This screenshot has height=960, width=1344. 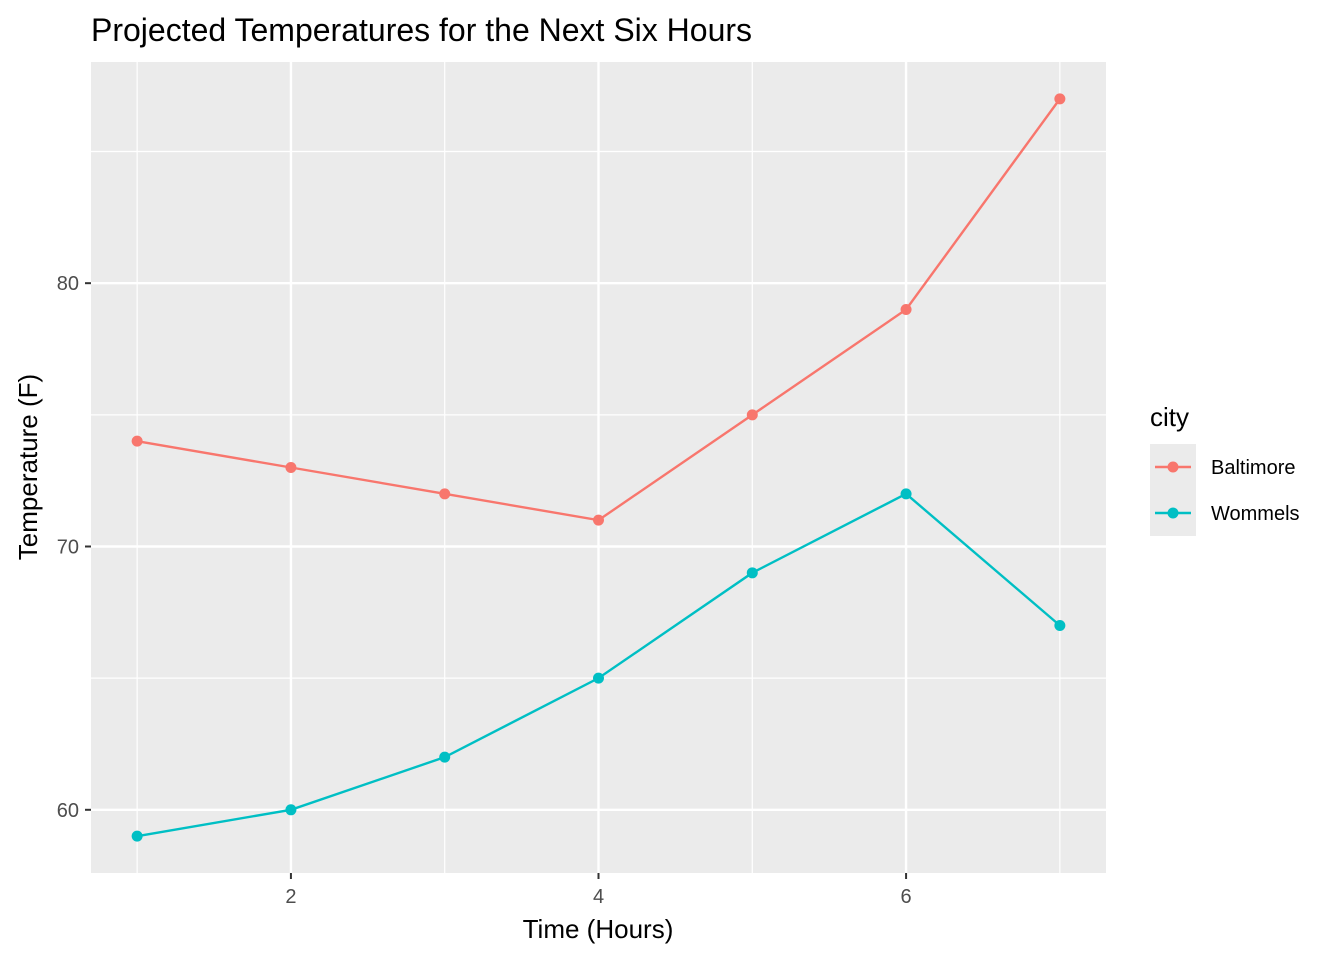 What do you see at coordinates (598, 929) in the screenshot?
I see `x-axis-title: Time (Hours)` at bounding box center [598, 929].